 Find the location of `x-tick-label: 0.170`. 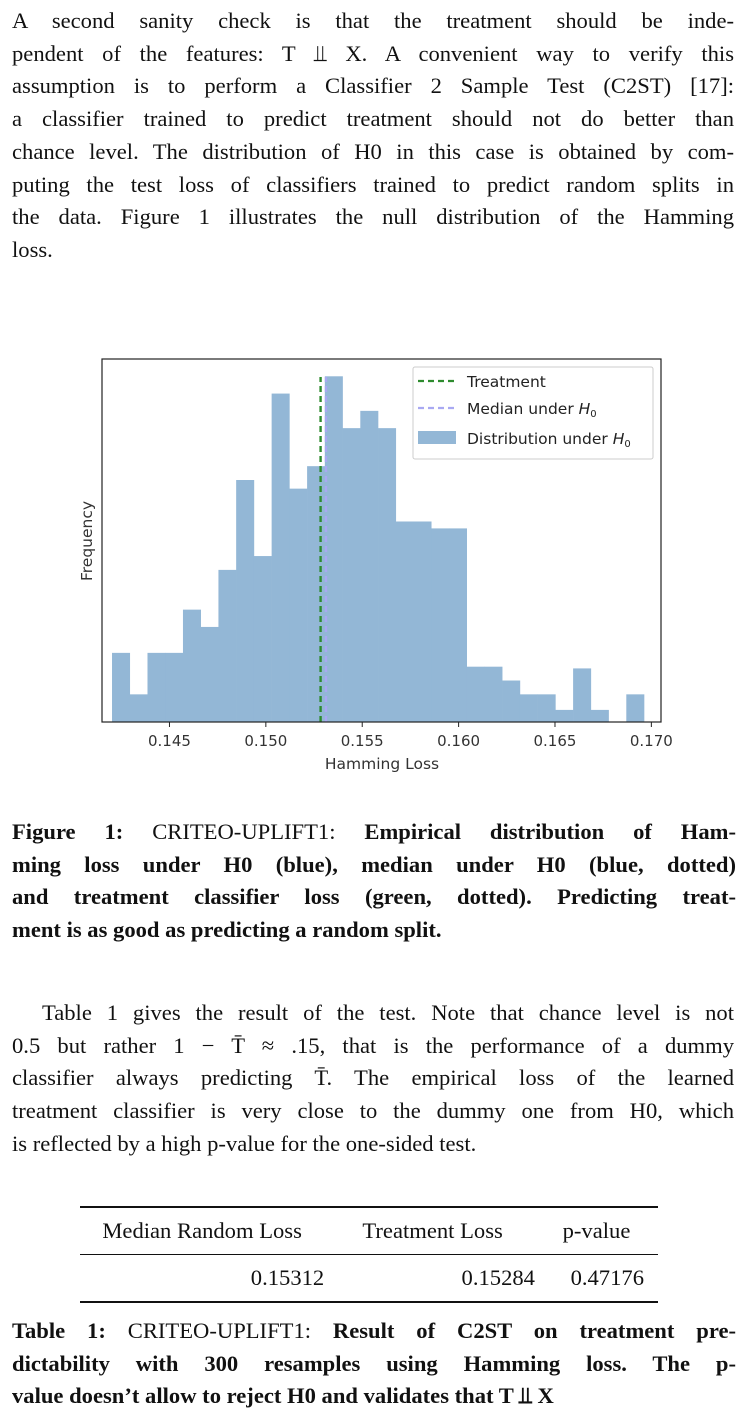

x-tick-label: 0.170 is located at coordinates (651, 741).